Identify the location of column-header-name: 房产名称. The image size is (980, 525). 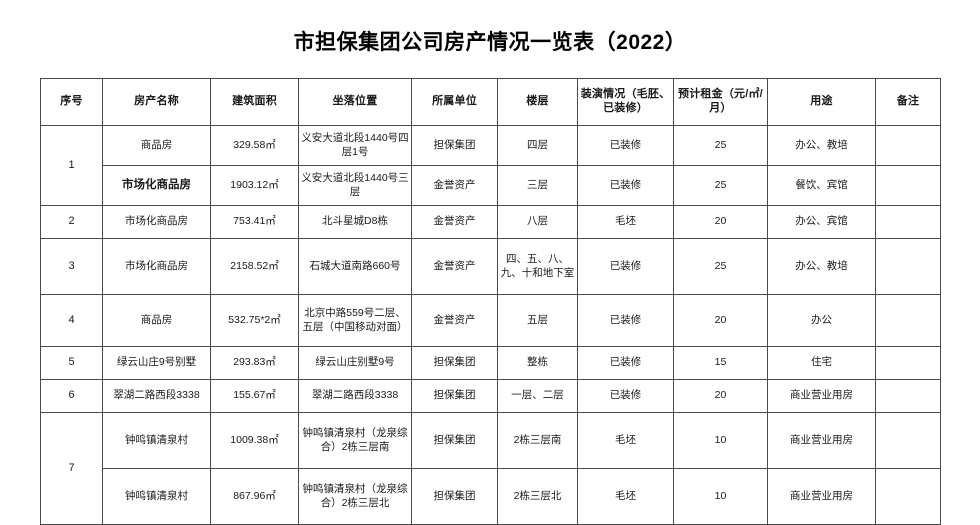
(156, 102).